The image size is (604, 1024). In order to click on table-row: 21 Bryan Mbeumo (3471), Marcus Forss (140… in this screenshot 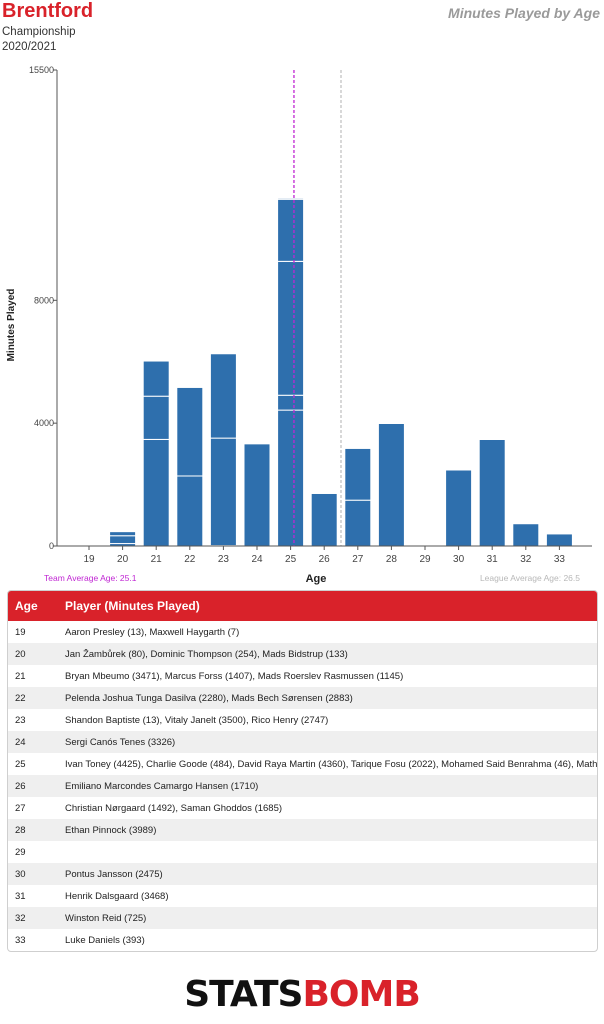, I will do `click(302, 676)`.